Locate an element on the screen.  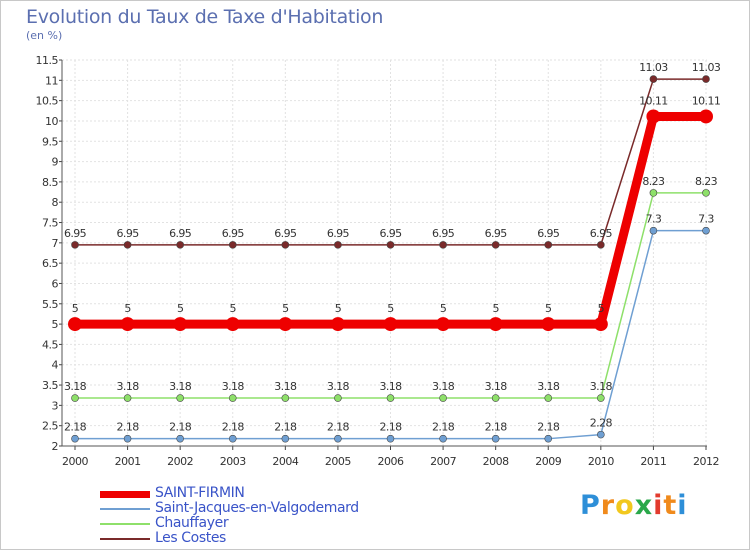
y-tick-label: 3.5 is located at coordinates (50, 385).